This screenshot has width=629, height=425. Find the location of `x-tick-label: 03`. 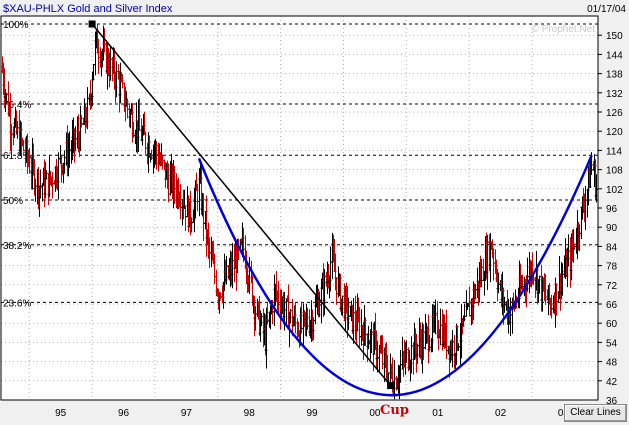

x-tick-label: 03 is located at coordinates (564, 413).